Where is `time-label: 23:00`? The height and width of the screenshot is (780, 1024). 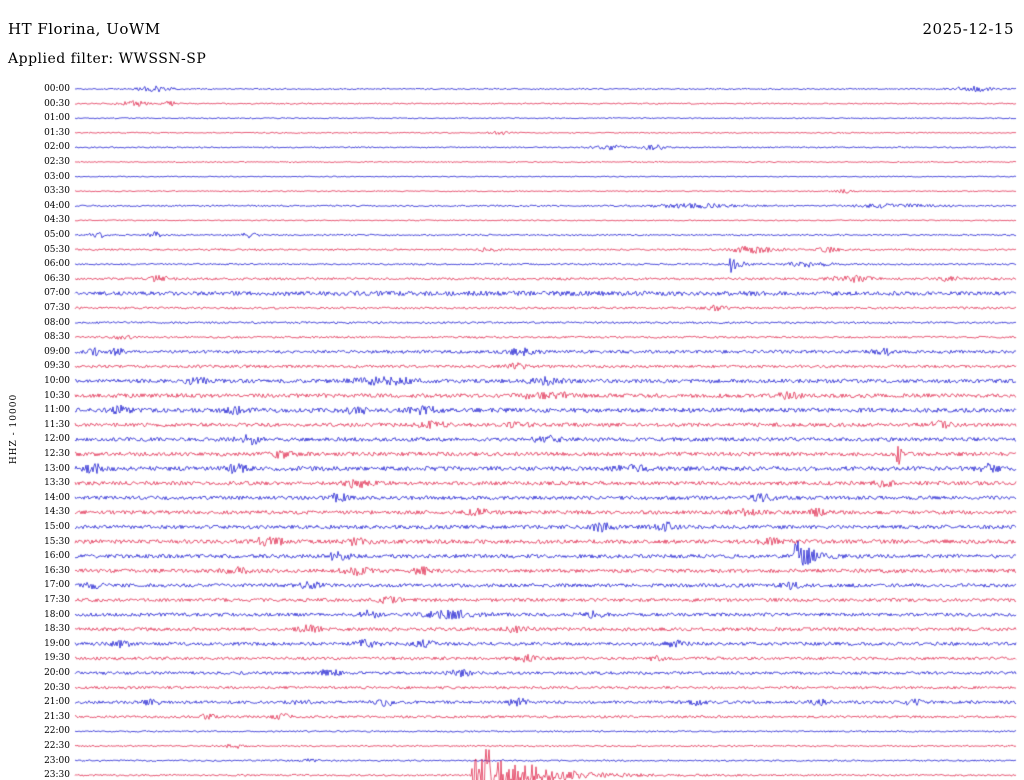
time-label: 23:00 is located at coordinates (57, 760).